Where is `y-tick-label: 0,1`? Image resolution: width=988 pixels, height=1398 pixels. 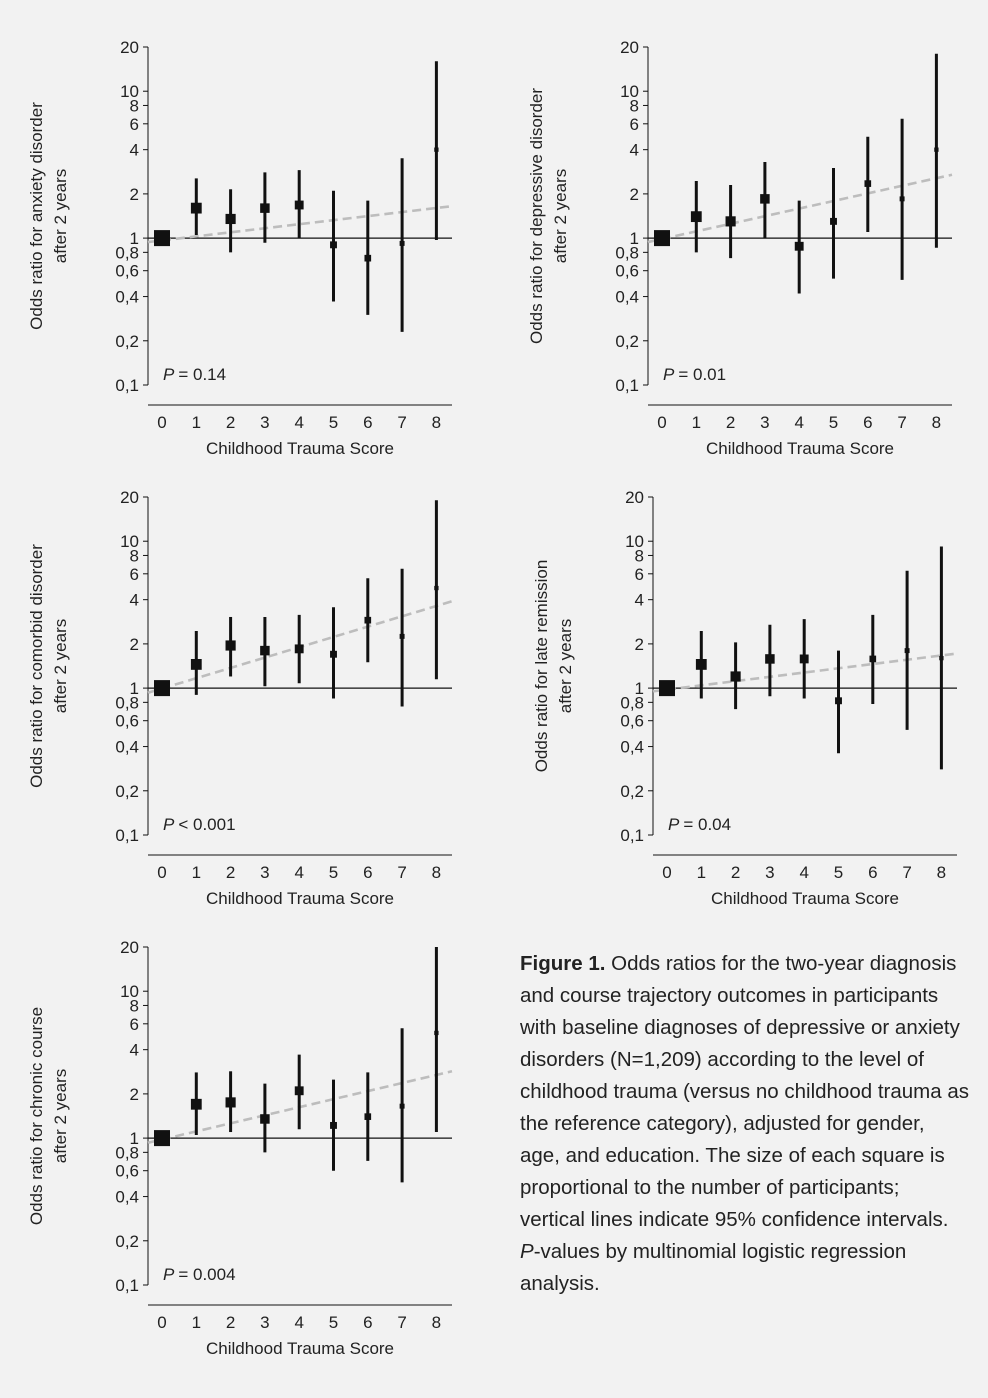
y-tick-label: 0,1 is located at coordinates (127, 385).